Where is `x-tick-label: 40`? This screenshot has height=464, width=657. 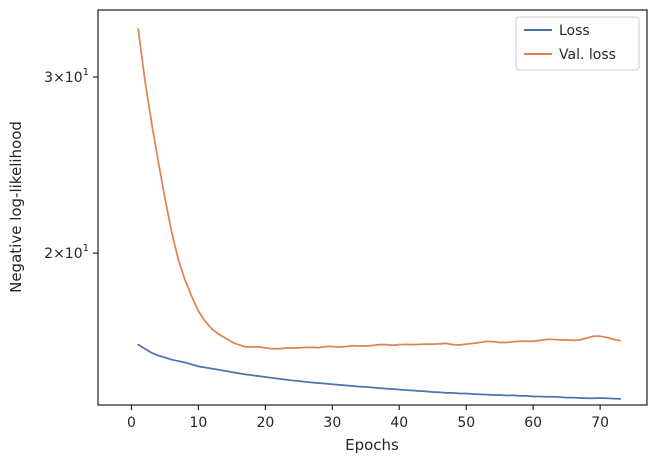
x-tick-label: 40 is located at coordinates (399, 423).